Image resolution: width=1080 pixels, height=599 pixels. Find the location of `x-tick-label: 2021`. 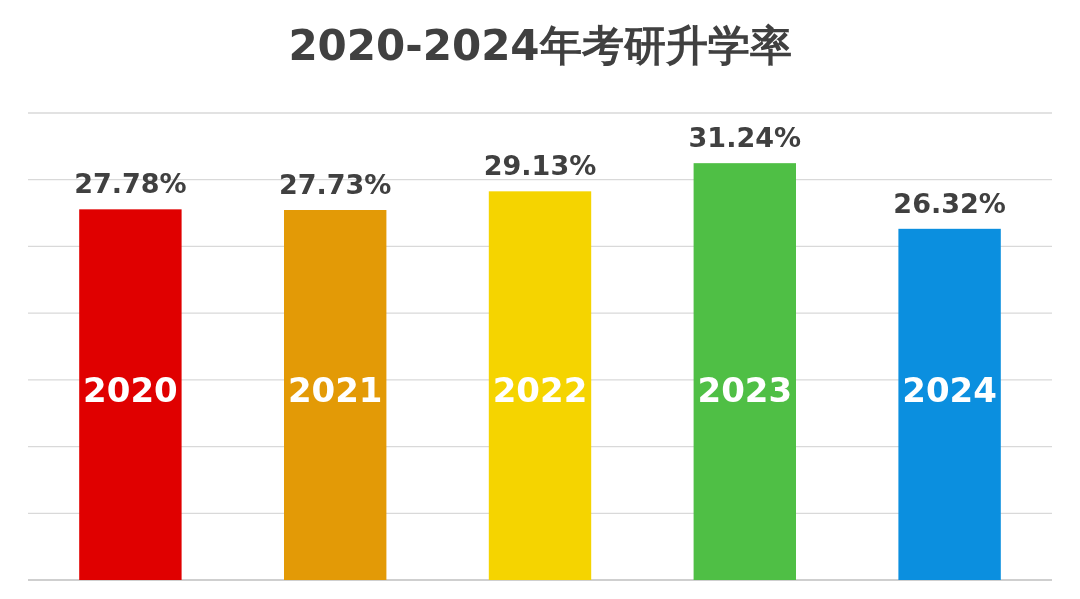

x-tick-label: 2021 is located at coordinates (335, 390).